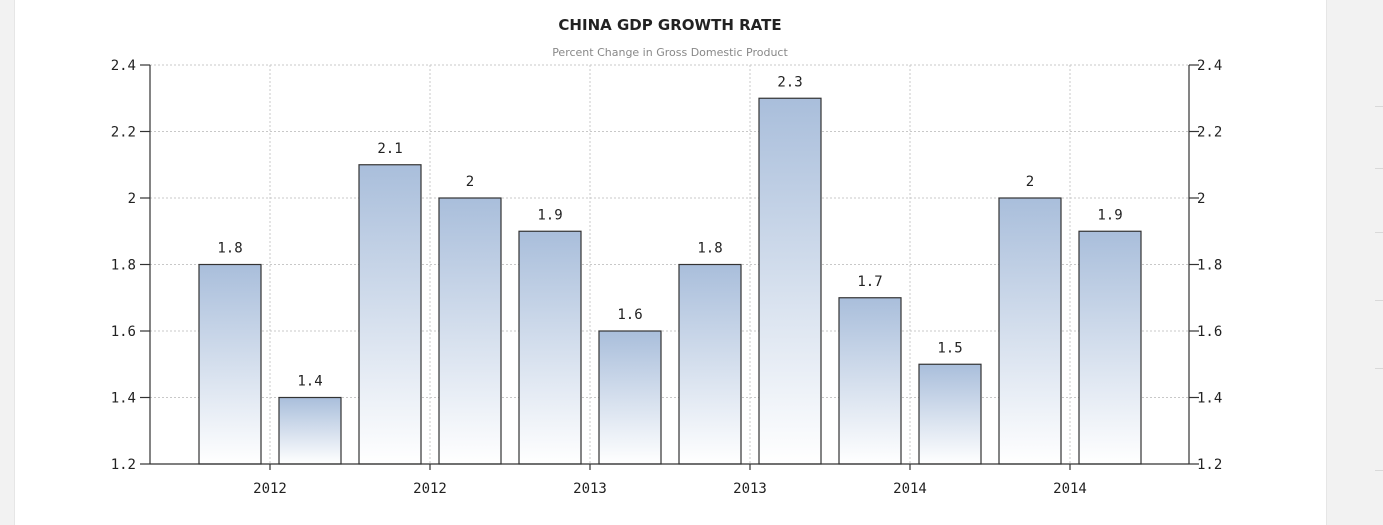  I want to click on chart-subtitle: Percent Change in Gross Domestic Product, so click(670, 52).